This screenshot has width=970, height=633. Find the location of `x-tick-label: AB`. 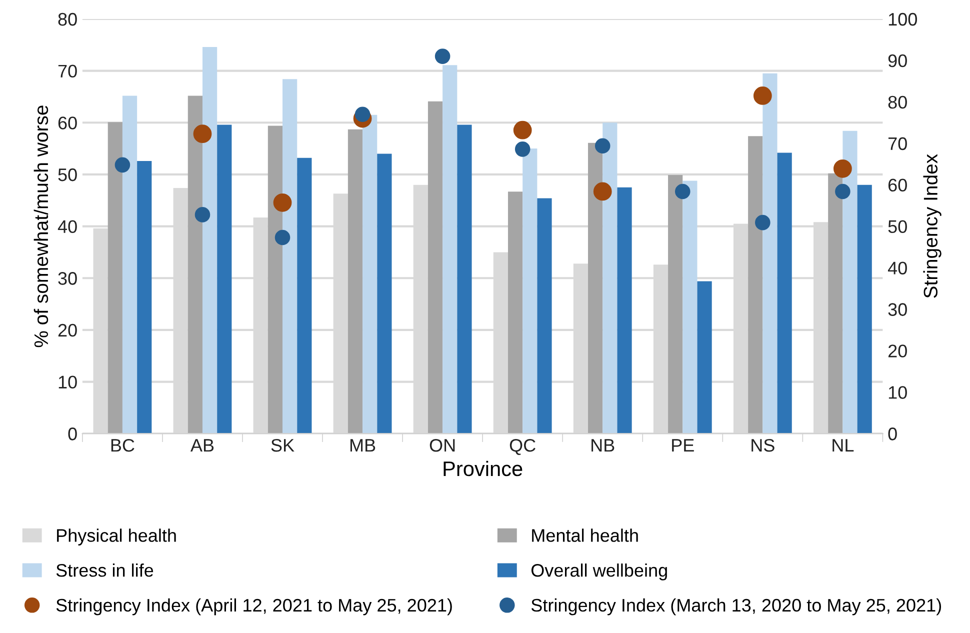

x-tick-label: AB is located at coordinates (202, 445).